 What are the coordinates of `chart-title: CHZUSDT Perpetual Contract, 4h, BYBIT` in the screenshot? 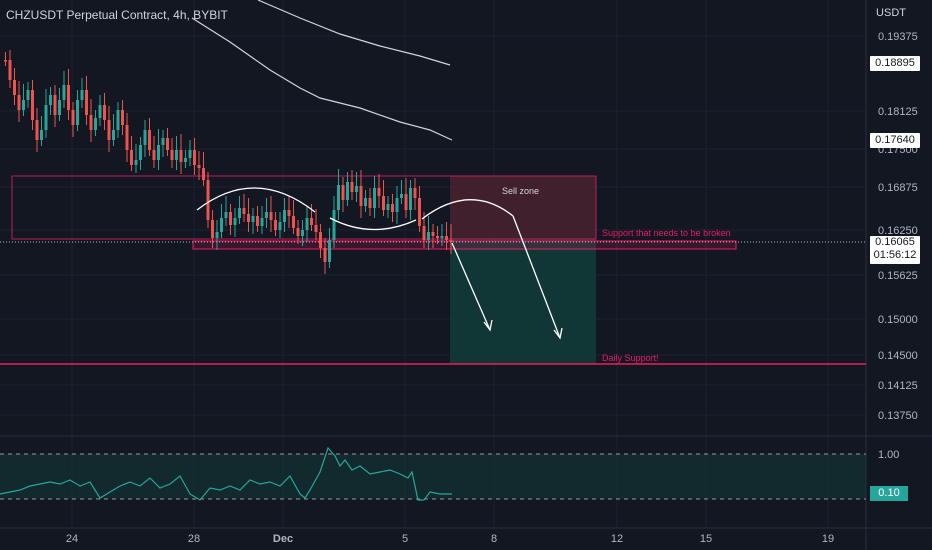 It's located at (117, 15).